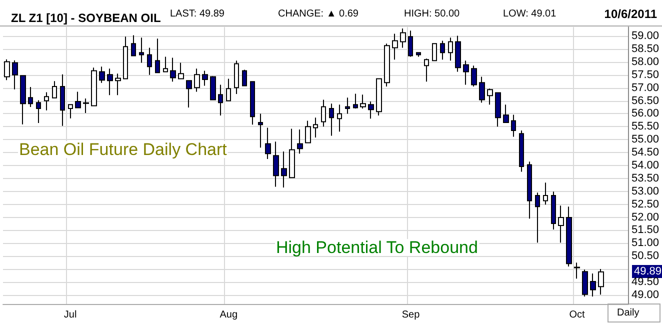 This screenshot has height=328, width=662. Describe the element at coordinates (645, 36) in the screenshot. I see `y-tick-label: 59.00` at that location.